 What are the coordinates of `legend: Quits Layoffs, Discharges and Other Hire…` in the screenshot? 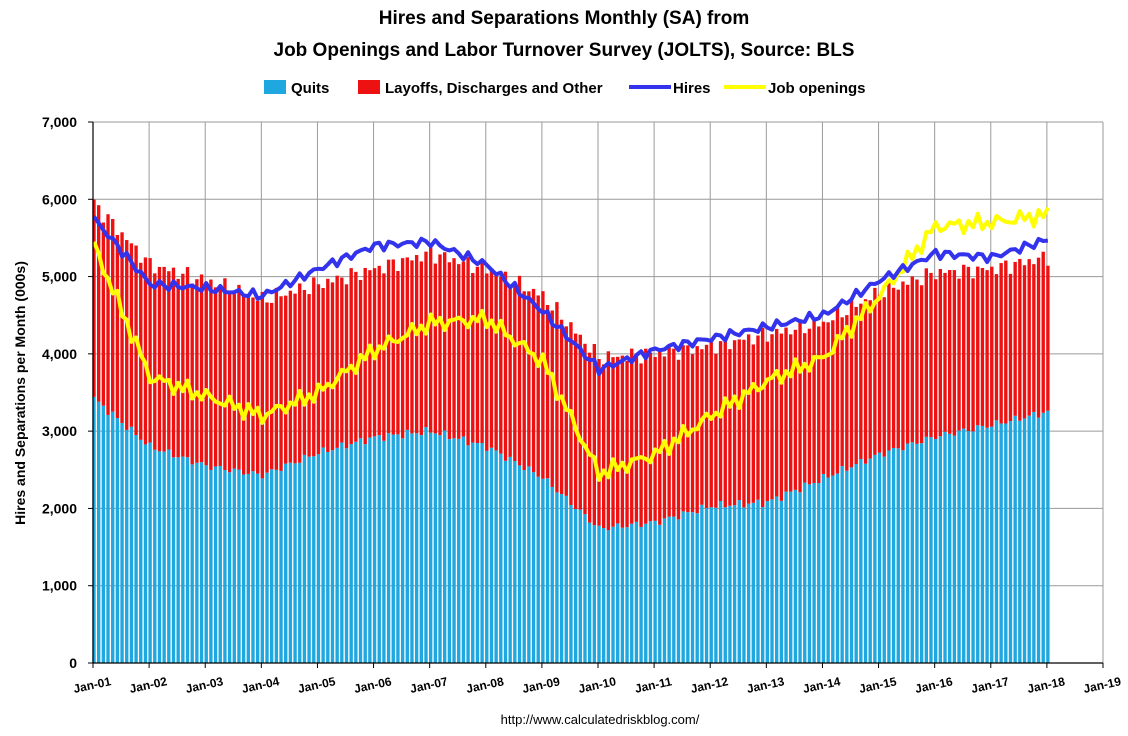 It's located at (565, 88).